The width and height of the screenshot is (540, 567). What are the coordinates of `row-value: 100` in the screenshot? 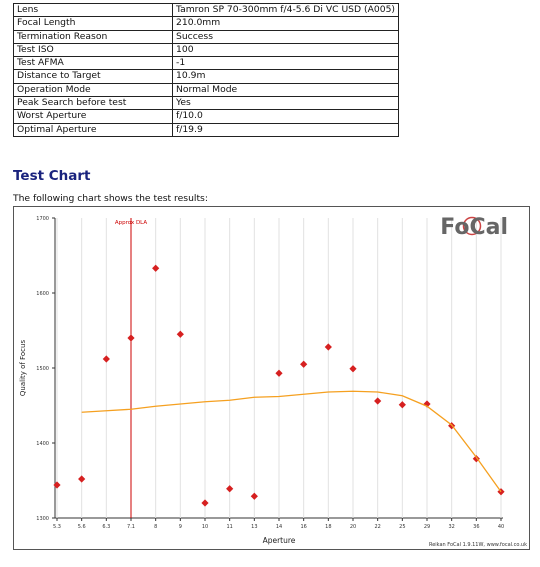 It's located at (285, 50).